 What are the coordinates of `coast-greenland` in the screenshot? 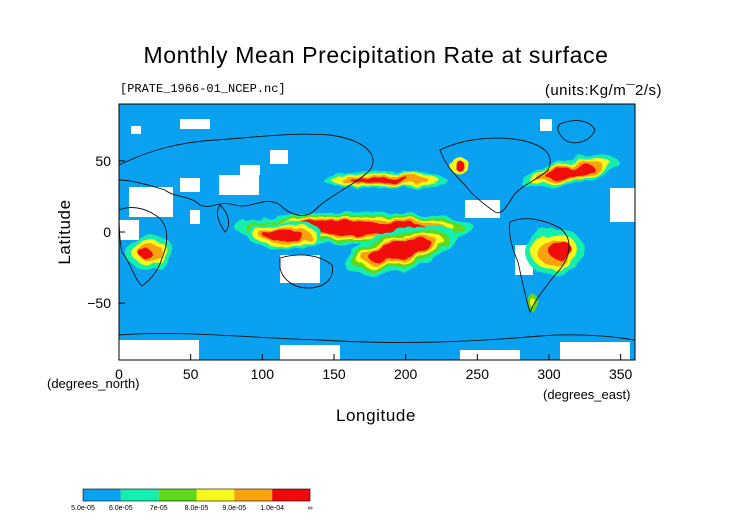 It's located at (576, 132).